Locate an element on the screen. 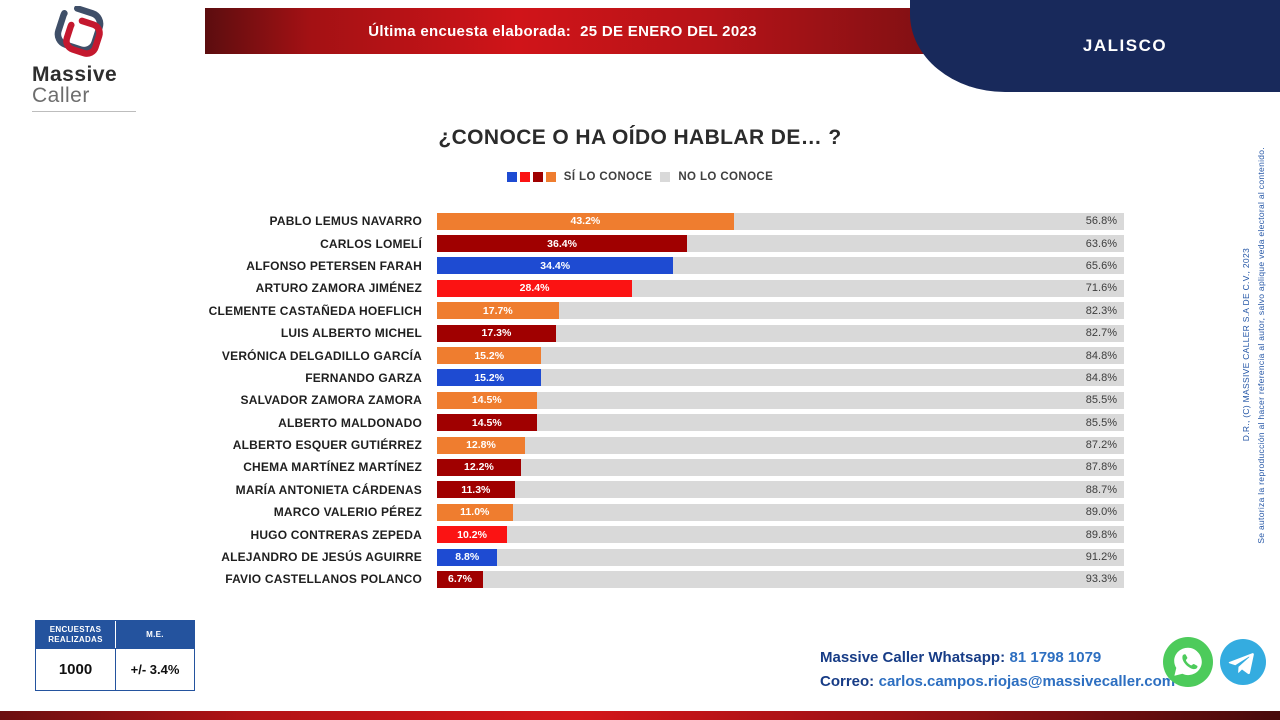 The height and width of the screenshot is (720, 1280). bar-yes: 11.0% is located at coordinates (475, 512).